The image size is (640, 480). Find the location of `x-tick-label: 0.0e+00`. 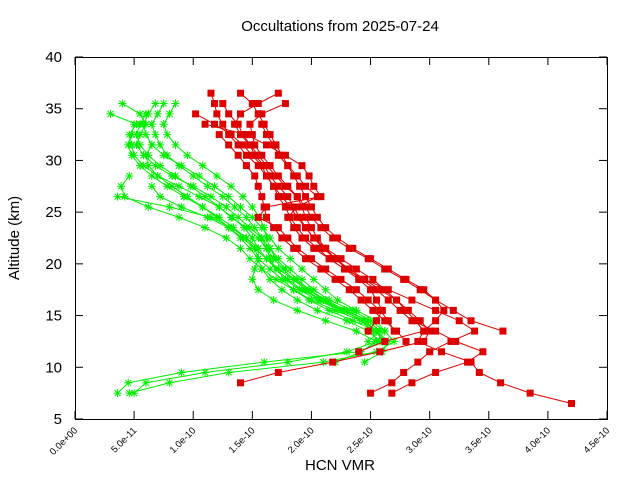

x-tick-label: 0.0e+00 is located at coordinates (64, 441).